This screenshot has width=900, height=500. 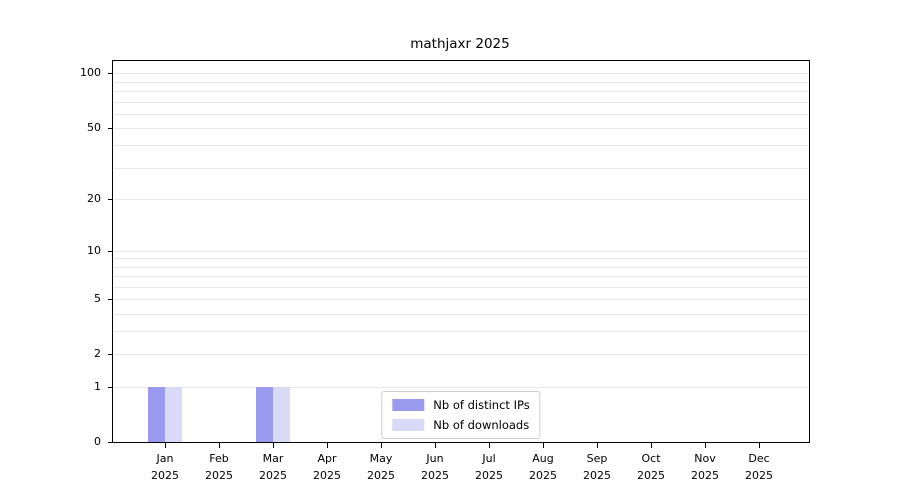 I want to click on x-tick-label: Apr 2025, so click(x=327, y=467).